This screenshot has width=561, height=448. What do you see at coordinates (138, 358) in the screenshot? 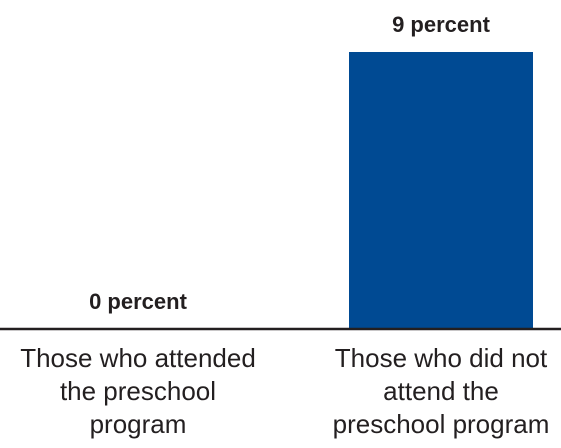
I see `category-label-line: Those who attended` at bounding box center [138, 358].